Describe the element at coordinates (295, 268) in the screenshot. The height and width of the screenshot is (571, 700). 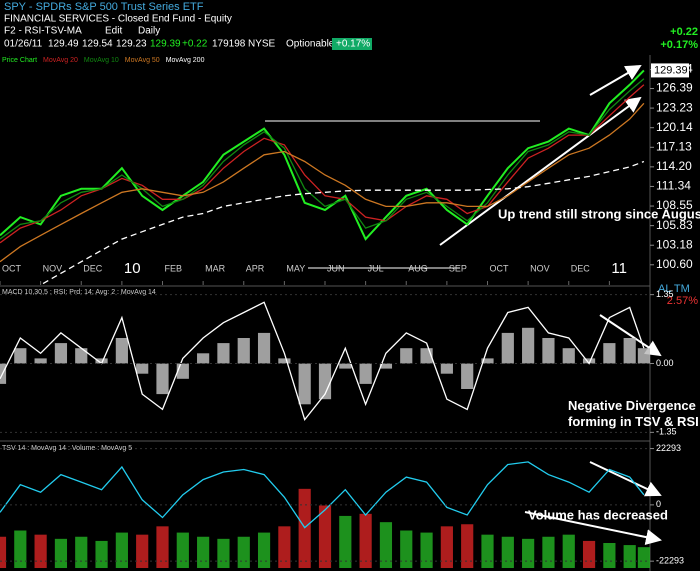
I see `x-tick-label: MAY` at that location.